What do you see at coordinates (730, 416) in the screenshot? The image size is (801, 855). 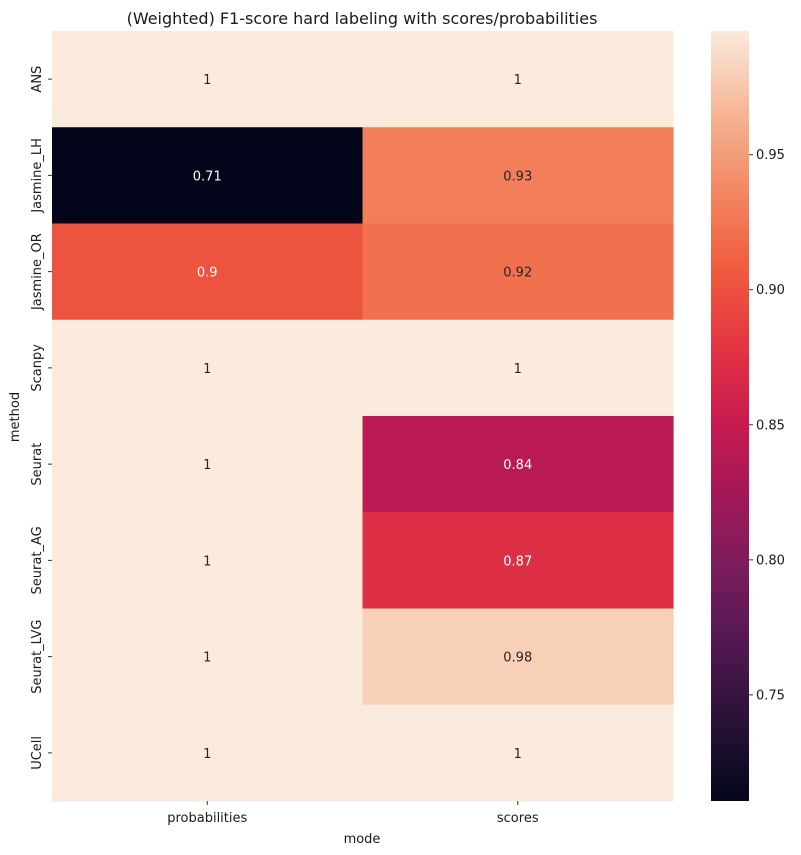 I see `colorbar-gradient` at bounding box center [730, 416].